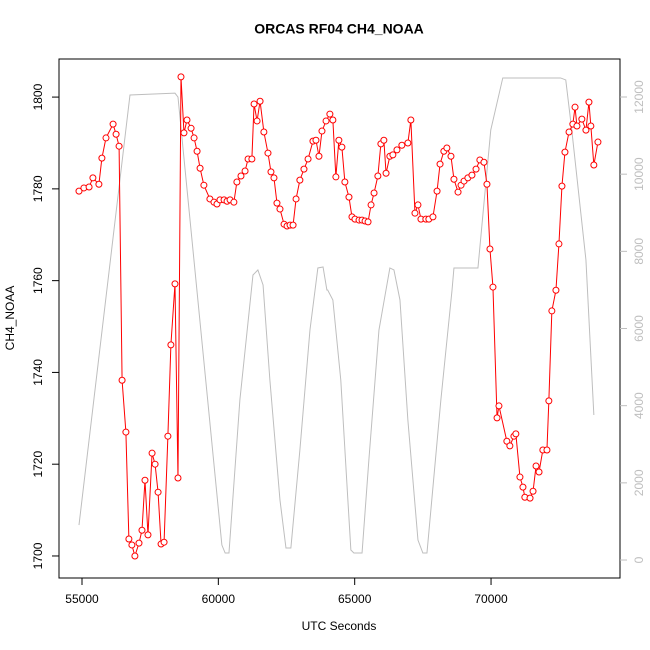 The width and height of the screenshot is (650, 650). I want to click on y-tick-label: 1720, so click(38, 464).